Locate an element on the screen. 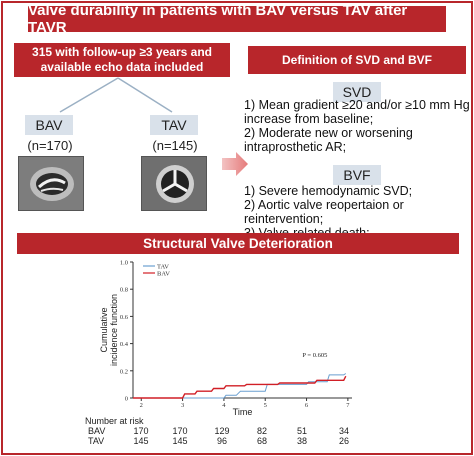 The height and width of the screenshot is (456, 474). svd-line-3: 2) Moderate new or worsening is located at coordinates (328, 133).